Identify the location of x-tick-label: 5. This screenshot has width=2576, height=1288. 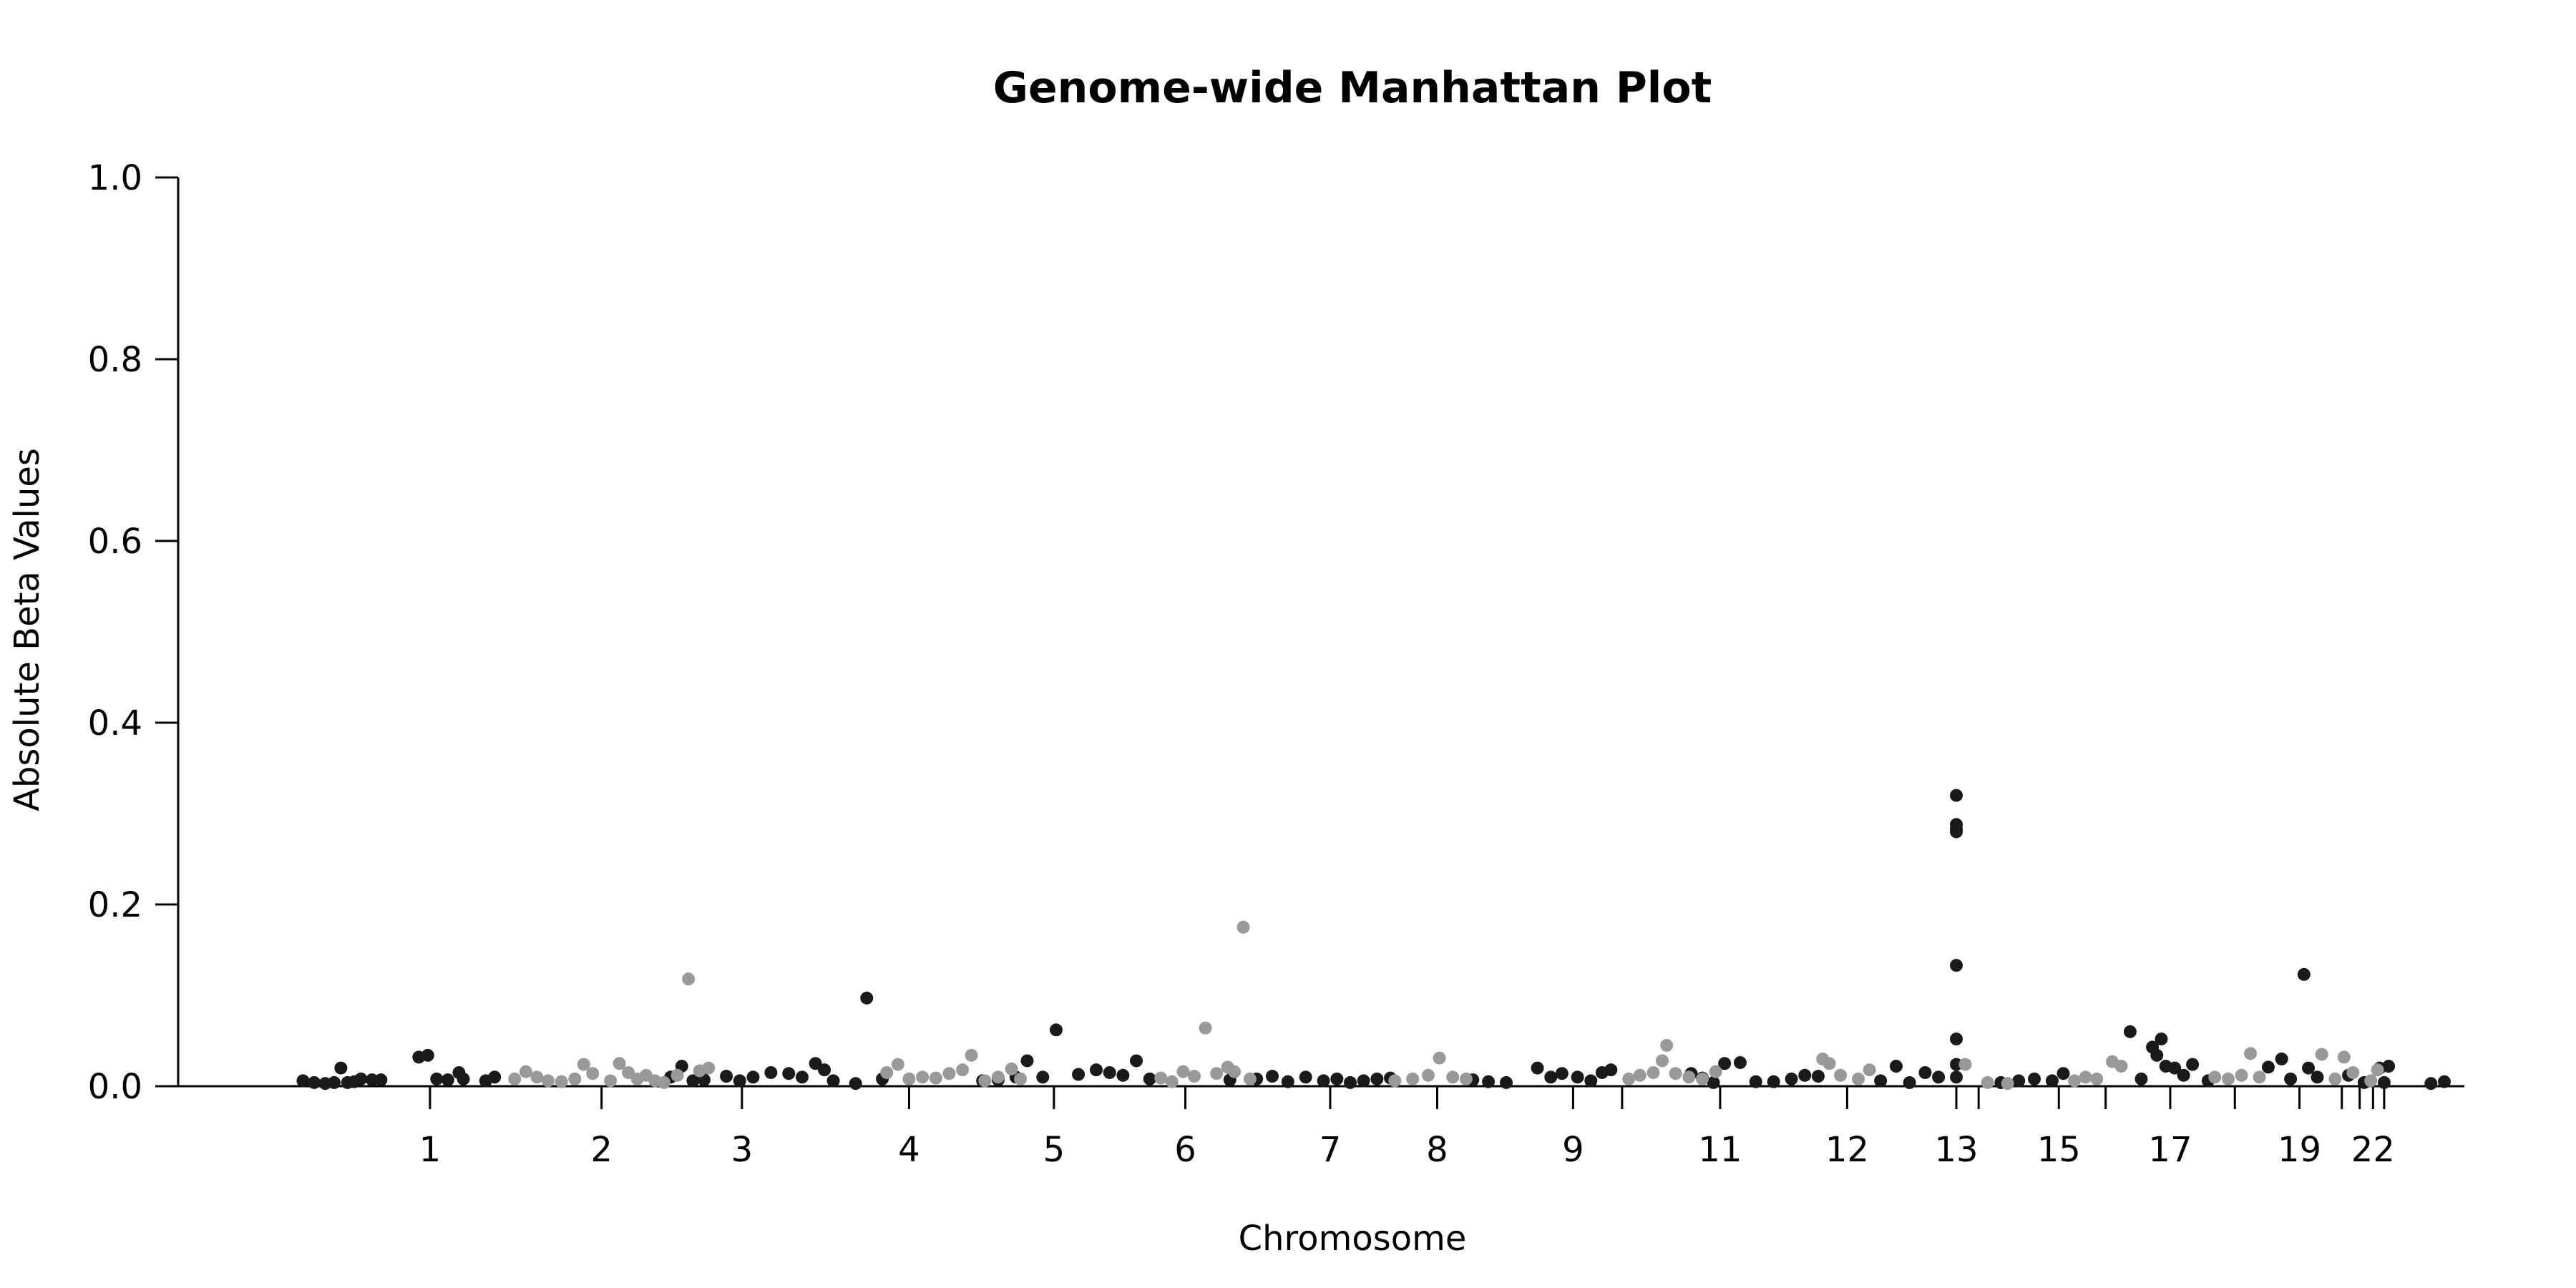
(1054, 1150).